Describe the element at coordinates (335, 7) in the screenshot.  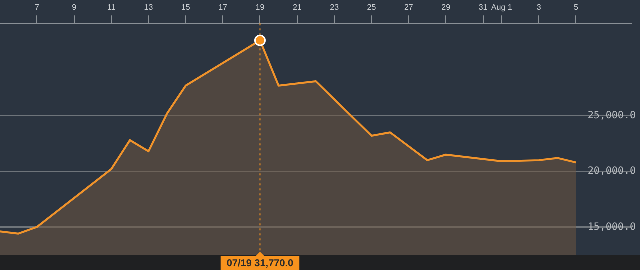
I see `x-tick-label: 23` at that location.